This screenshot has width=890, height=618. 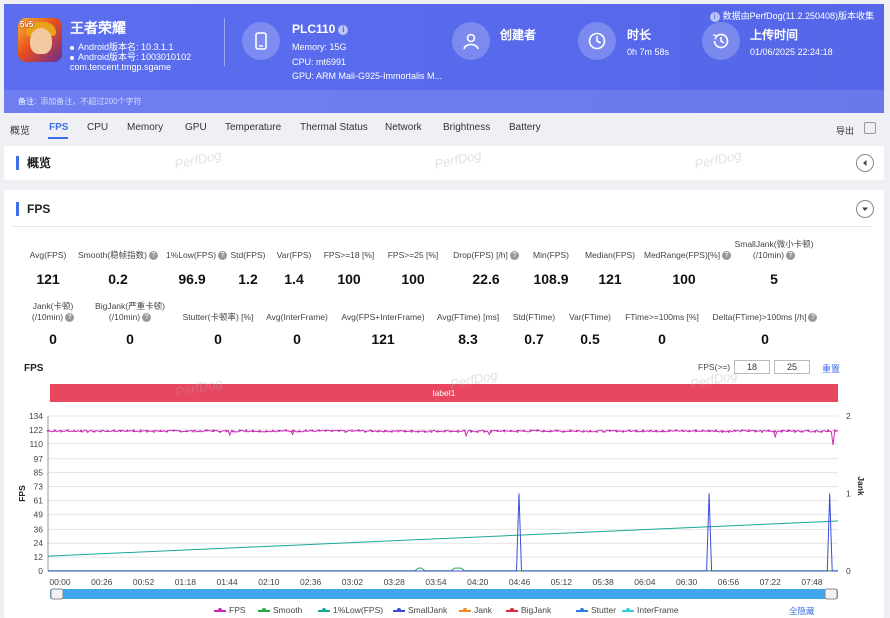 What do you see at coordinates (528, 610) in the screenshot?
I see `legend-item: BigJank` at bounding box center [528, 610].